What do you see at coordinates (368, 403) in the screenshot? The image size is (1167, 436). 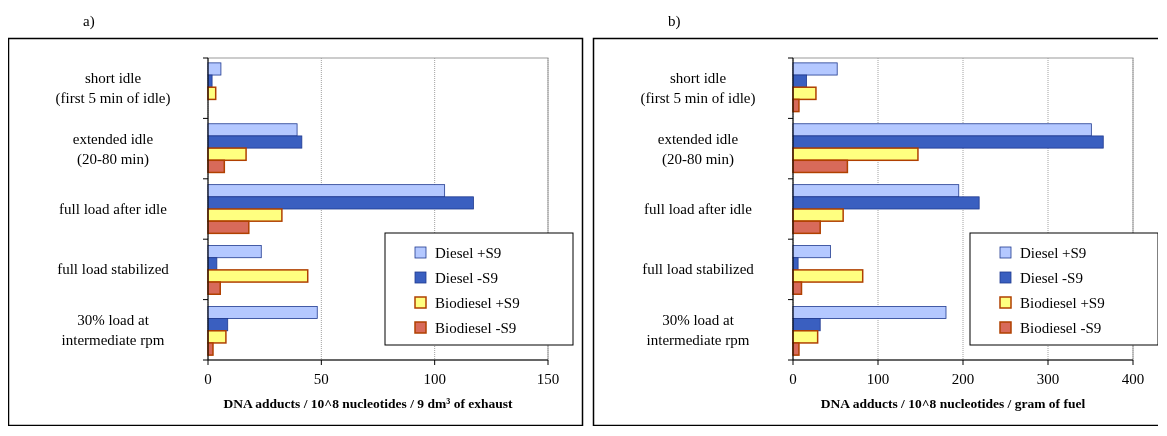 I see `x-axis-title: DNA adducts / 10^8 nucleotides / 9 dm³ of exhaust` at bounding box center [368, 403].